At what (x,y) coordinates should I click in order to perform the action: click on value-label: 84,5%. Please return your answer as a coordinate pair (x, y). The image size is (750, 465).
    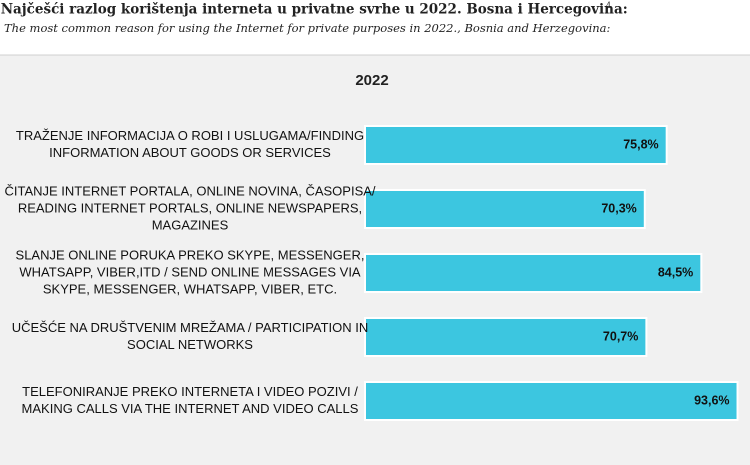
    Looking at the image, I should click on (675, 272).